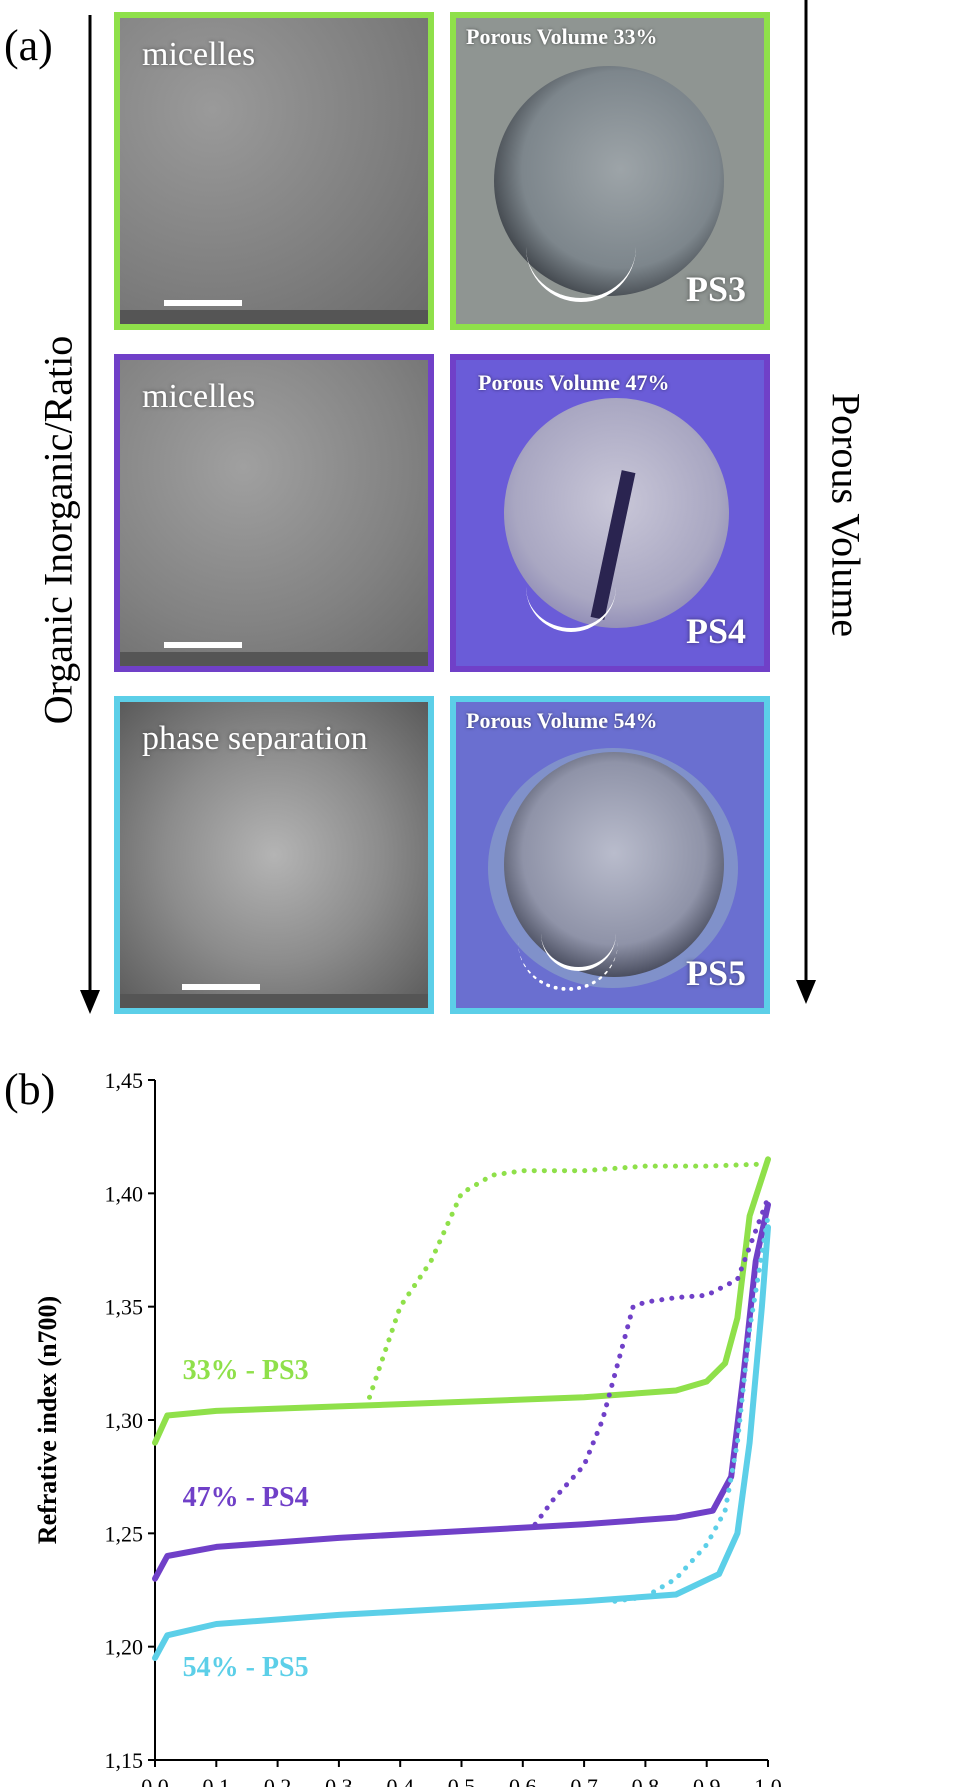 The width and height of the screenshot is (979, 1787). Describe the element at coordinates (715, 973) in the screenshot. I see `sample-label: PS5` at that location.